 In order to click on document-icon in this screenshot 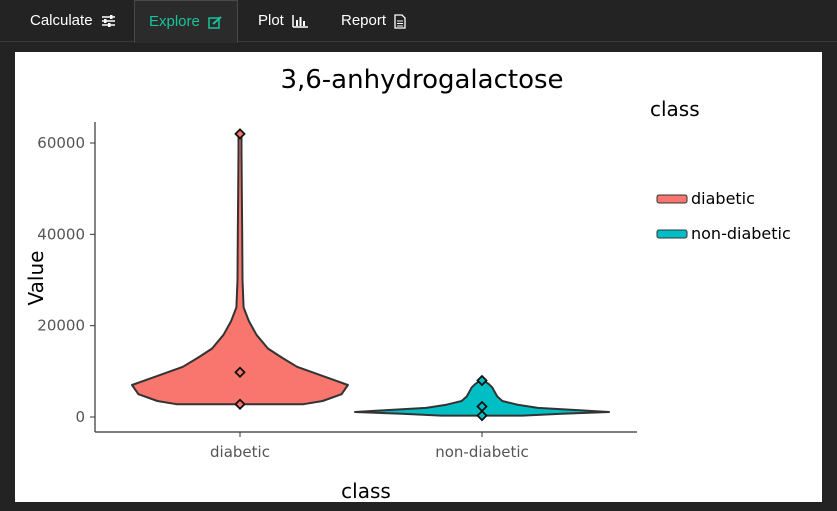, I will do `click(400, 21)`.